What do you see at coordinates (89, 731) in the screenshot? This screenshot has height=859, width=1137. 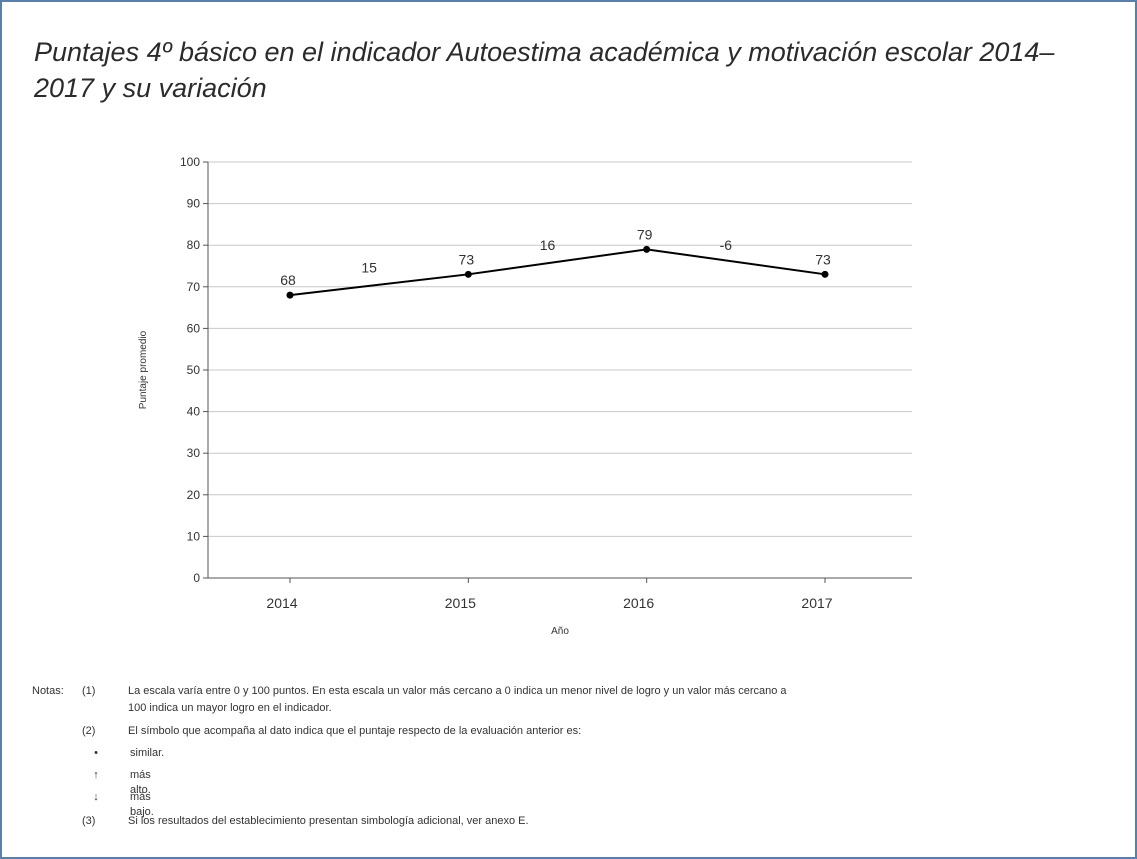 I see `note-number: (2)` at bounding box center [89, 731].